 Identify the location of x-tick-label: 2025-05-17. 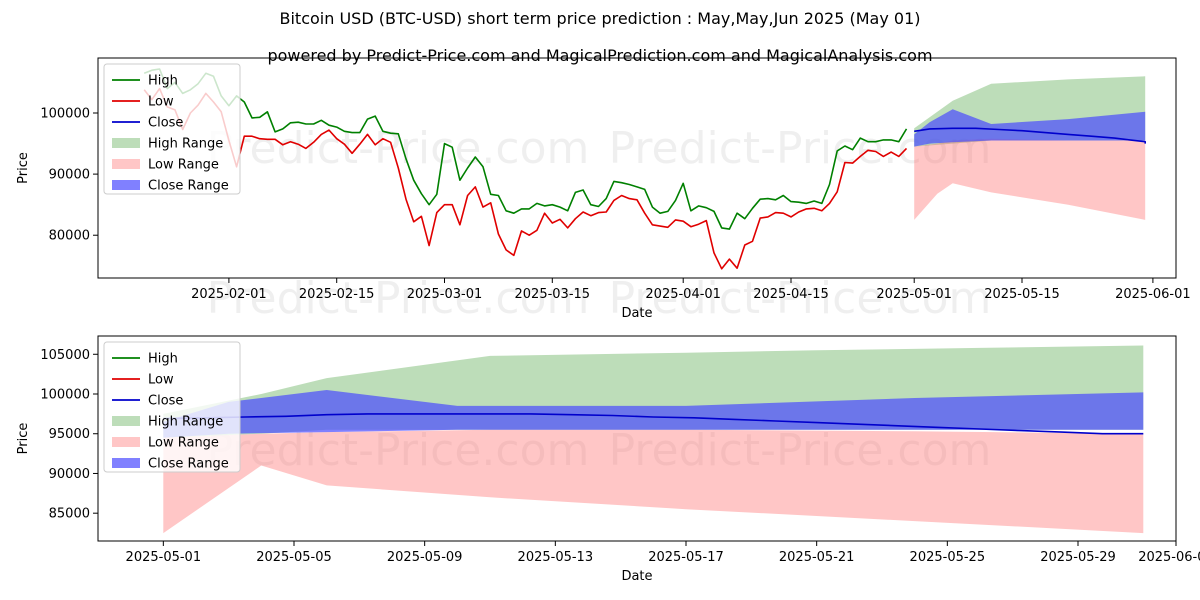
(686, 557).